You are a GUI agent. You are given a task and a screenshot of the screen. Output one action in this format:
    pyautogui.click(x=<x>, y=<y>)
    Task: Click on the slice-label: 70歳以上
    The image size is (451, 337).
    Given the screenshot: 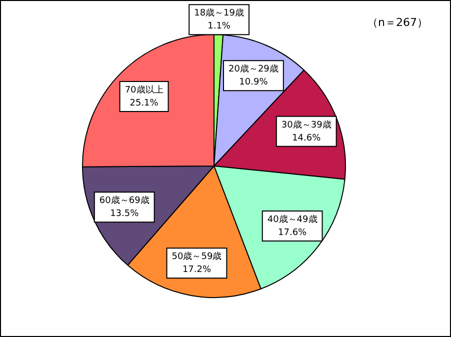 What is the action you would take?
    pyautogui.click(x=144, y=90)
    